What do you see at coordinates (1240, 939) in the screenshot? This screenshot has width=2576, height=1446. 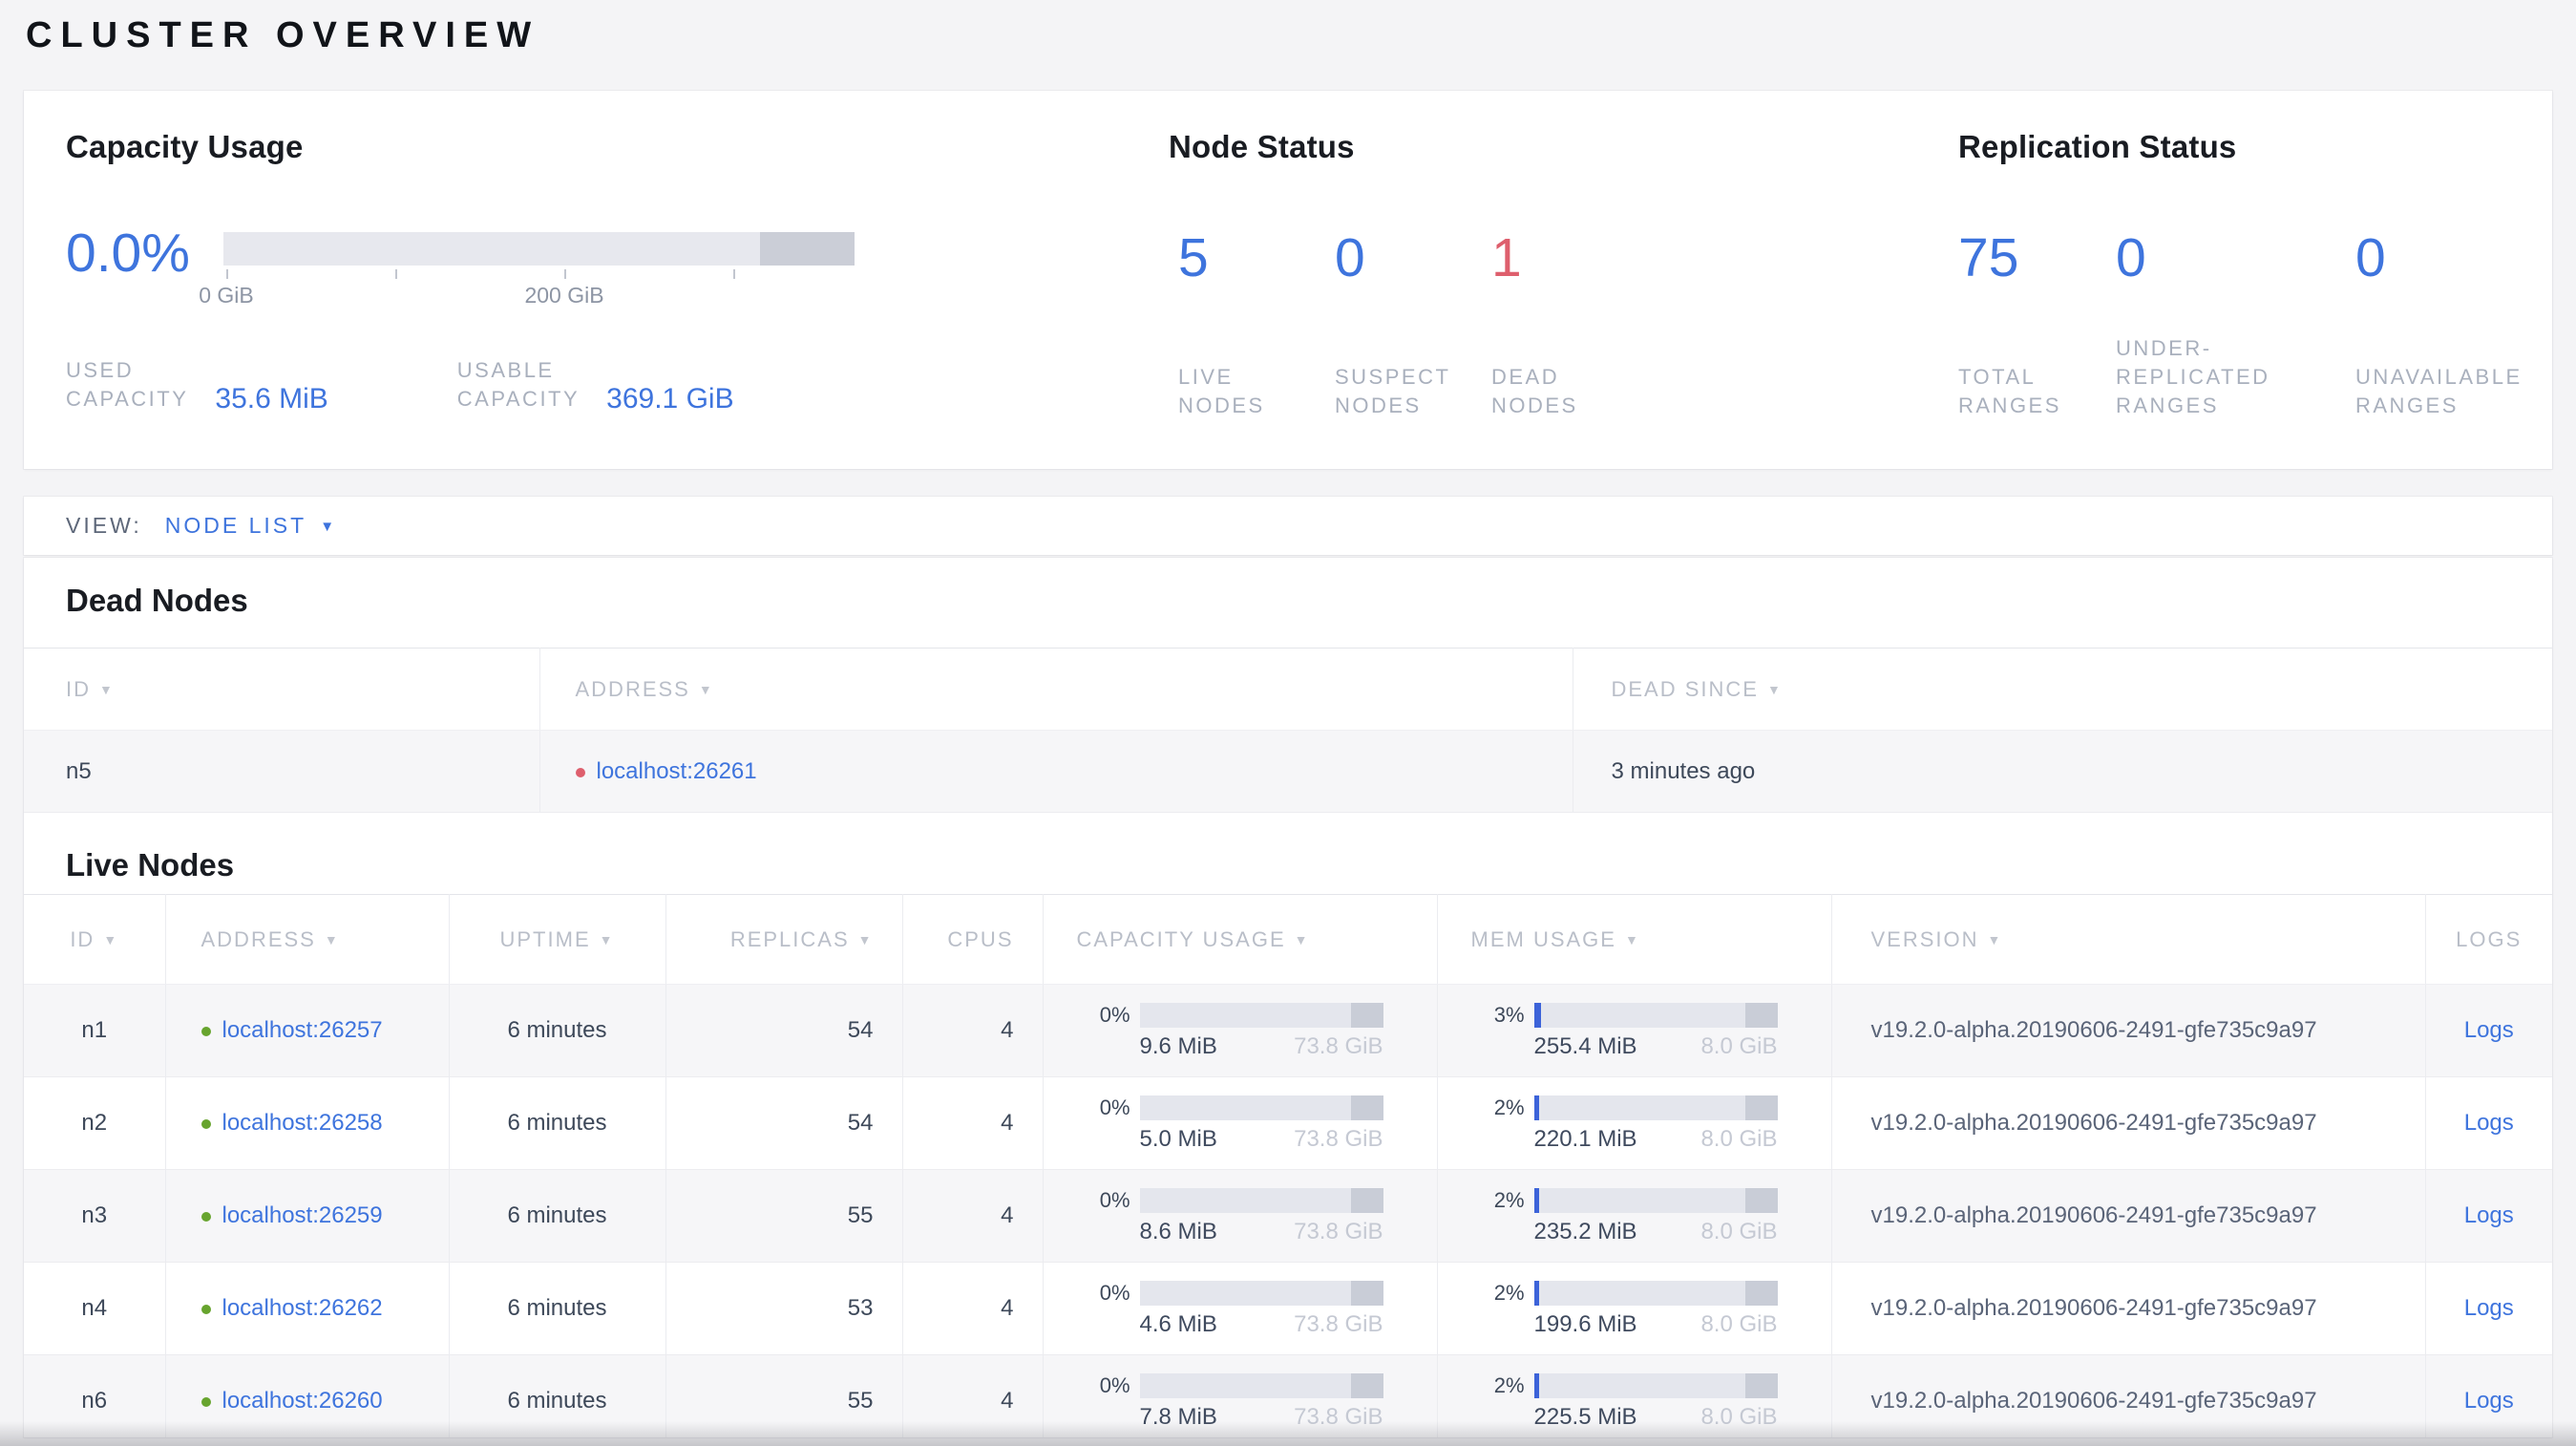 I see `live-col-capacity-usage: CAPACITY USAGE ▼` at bounding box center [1240, 939].